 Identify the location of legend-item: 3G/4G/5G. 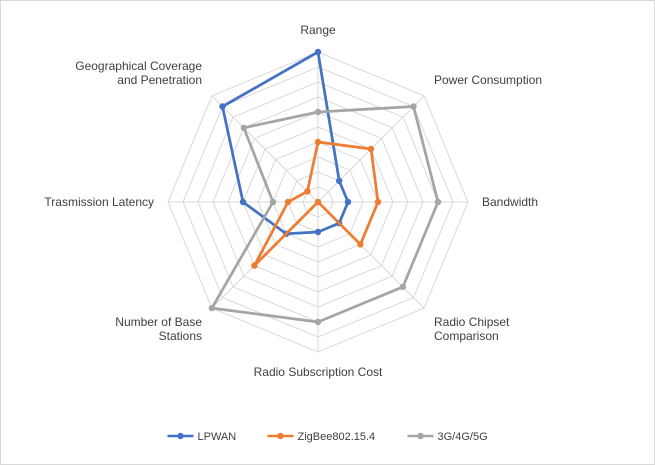
(447, 437).